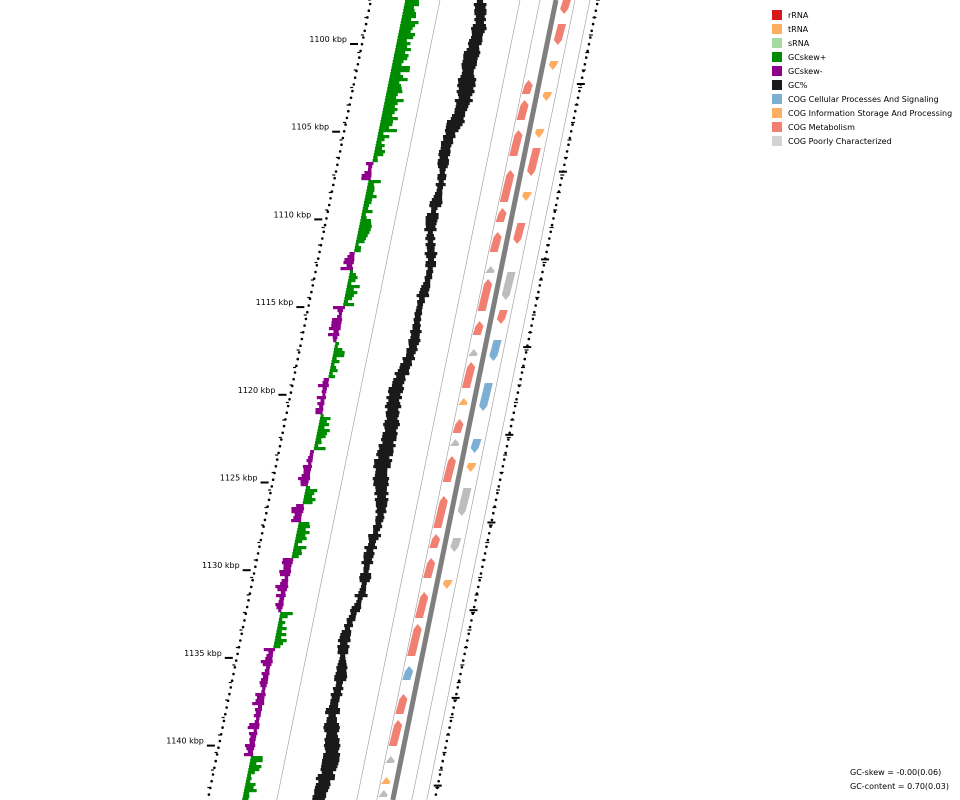  What do you see at coordinates (862, 71) in the screenshot?
I see `legend-item-gcskew-neg: GCskew-` at bounding box center [862, 71].